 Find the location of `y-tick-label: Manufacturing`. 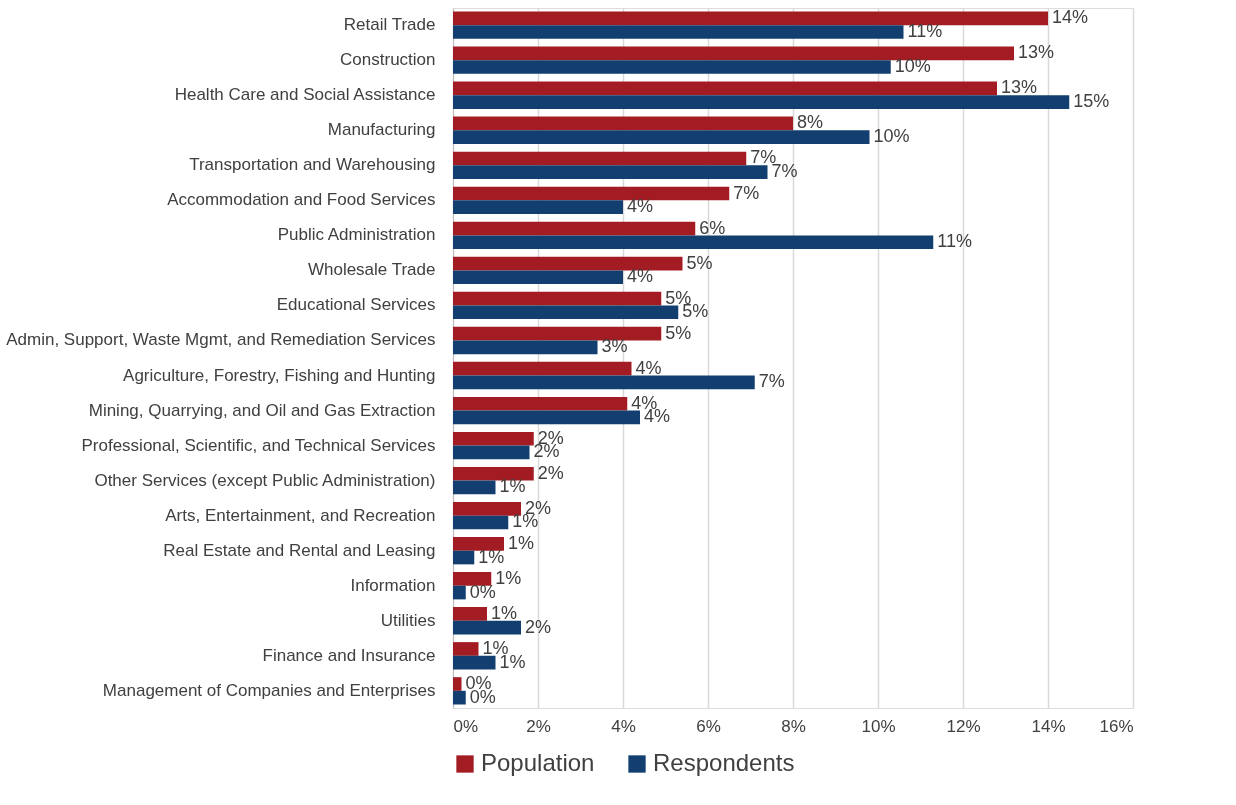

y-tick-label: Manufacturing is located at coordinates (381, 130).